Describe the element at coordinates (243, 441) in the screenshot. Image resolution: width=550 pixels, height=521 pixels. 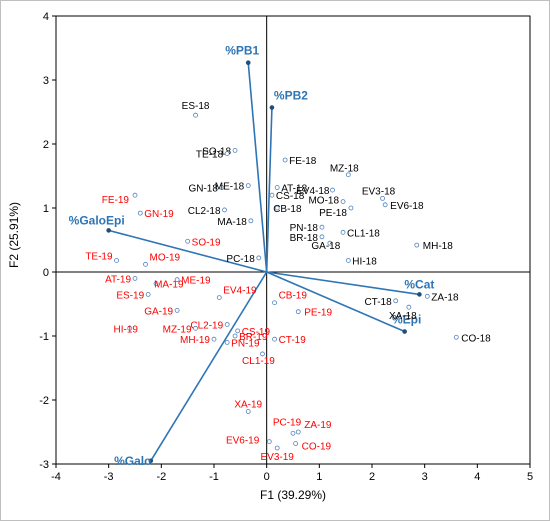
I see `point-label: EV6-19` at that location.